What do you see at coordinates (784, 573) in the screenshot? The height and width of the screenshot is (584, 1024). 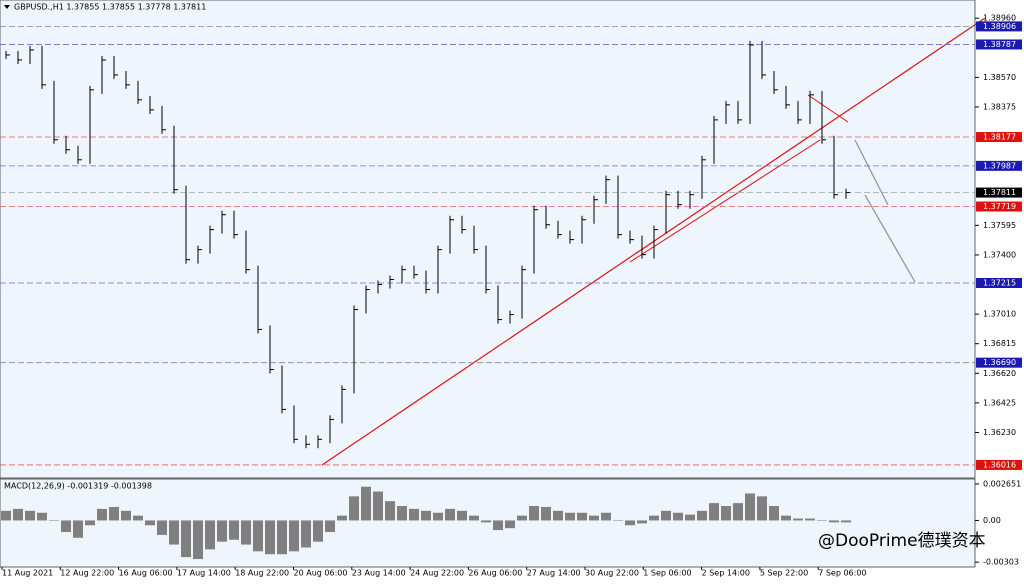 I see `x-tick-label: 5 Sep 22:00` at bounding box center [784, 573].